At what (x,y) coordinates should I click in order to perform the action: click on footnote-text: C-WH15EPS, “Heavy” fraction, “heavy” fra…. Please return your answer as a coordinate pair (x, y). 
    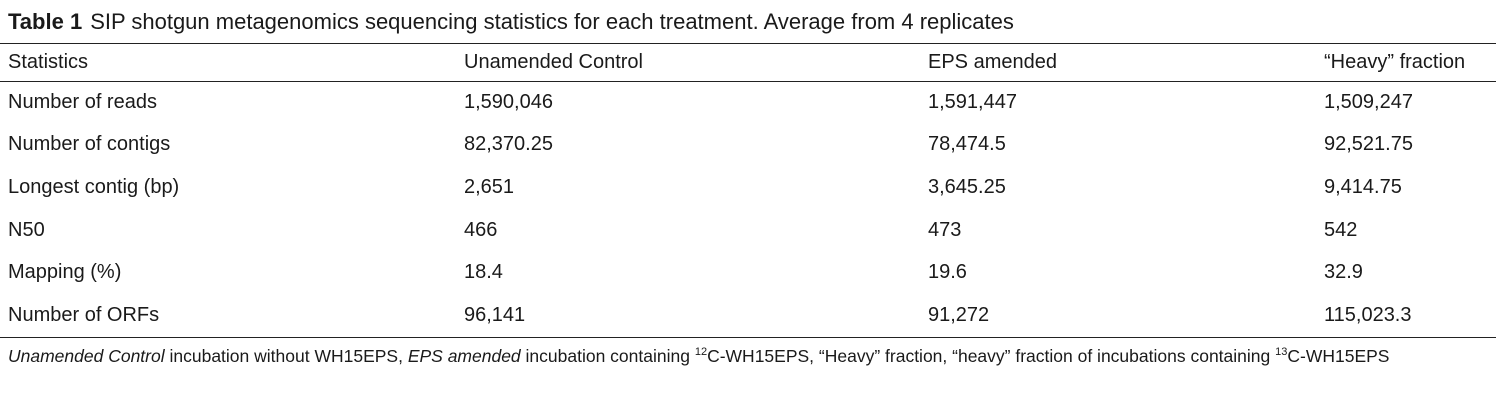
    Looking at the image, I should click on (991, 356).